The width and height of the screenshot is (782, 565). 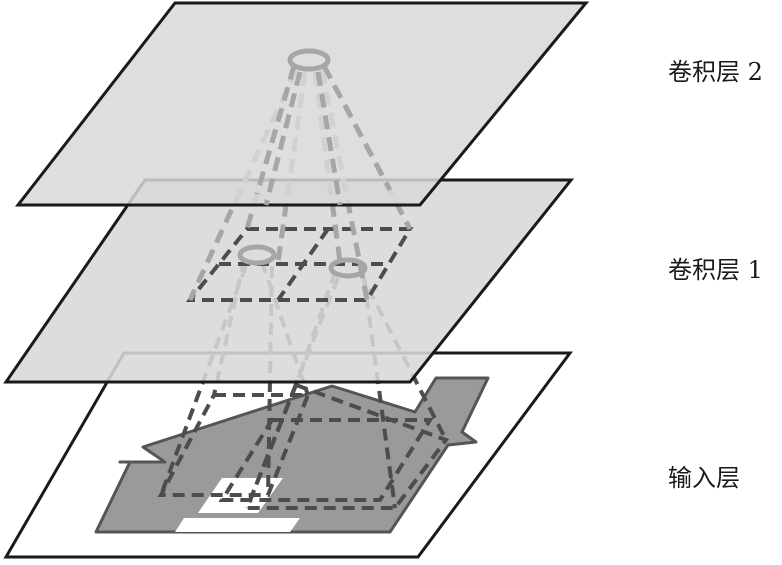 What do you see at coordinates (237, 525) in the screenshot?
I see `house-door` at bounding box center [237, 525].